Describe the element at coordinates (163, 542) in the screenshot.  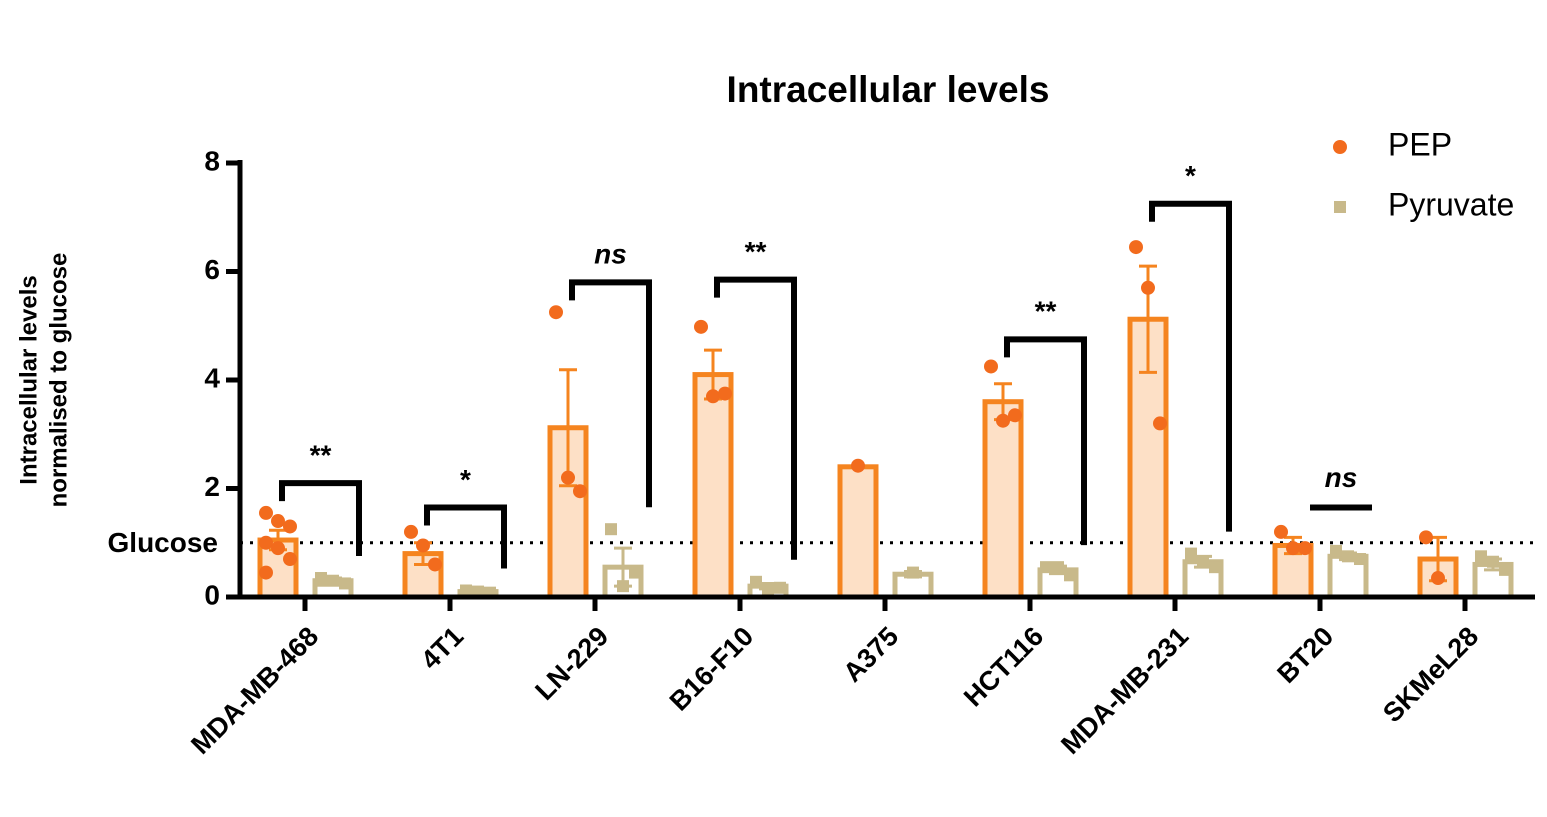
I see `reference-label: Glucose` at that location.